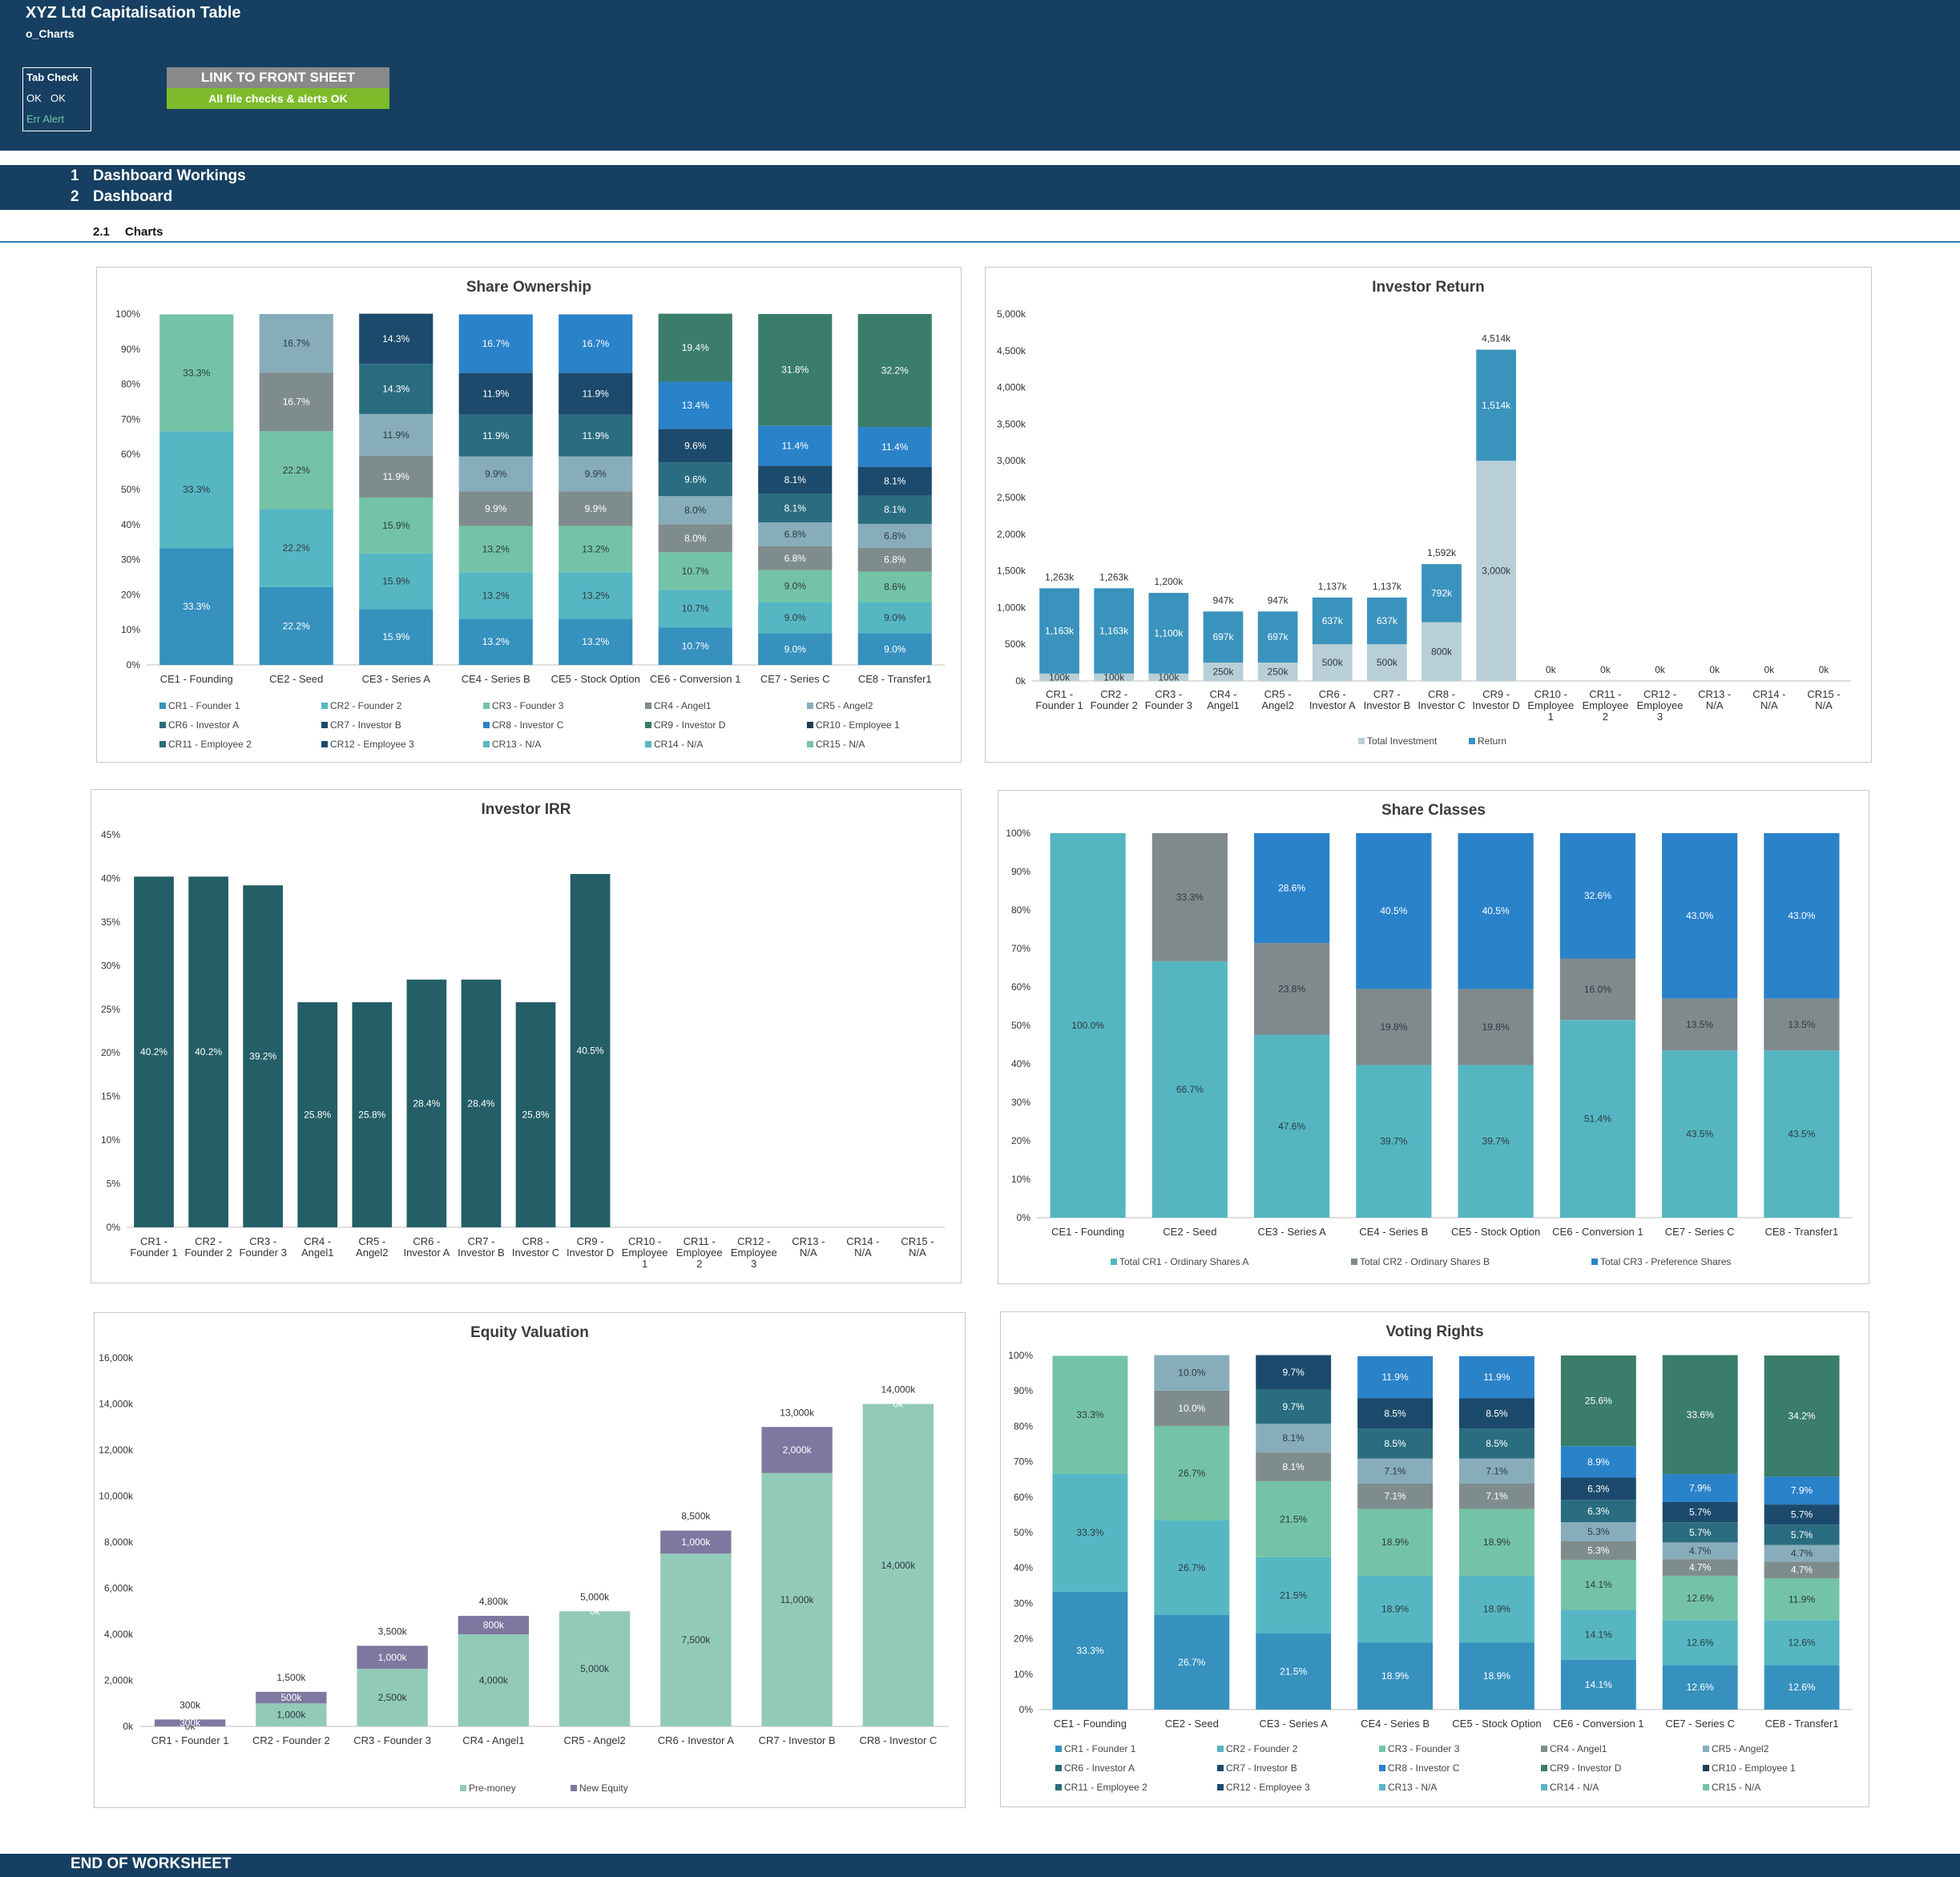  I want to click on section-dashboard: 2 Dashboard, so click(122, 197).